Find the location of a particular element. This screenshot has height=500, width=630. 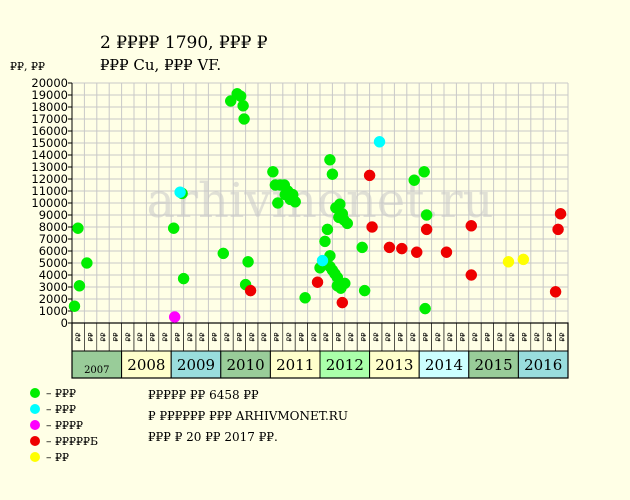

legend: – ₽₽₽ – ₽₽₽ – ₽₽₽₽ – ₽₽₽₽₽Б – ₽₽ is located at coordinates (64, 425).